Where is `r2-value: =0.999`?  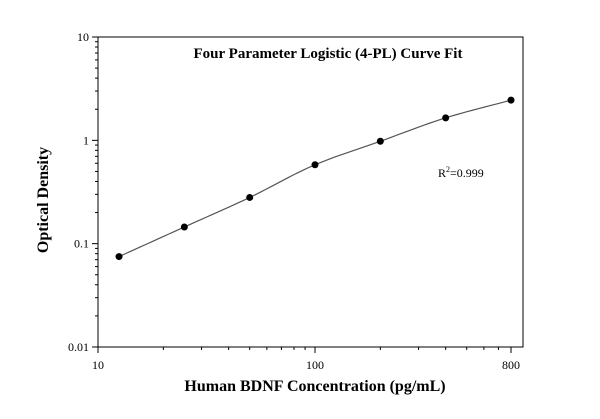
r2-value: =0.999 is located at coordinates (467, 173).